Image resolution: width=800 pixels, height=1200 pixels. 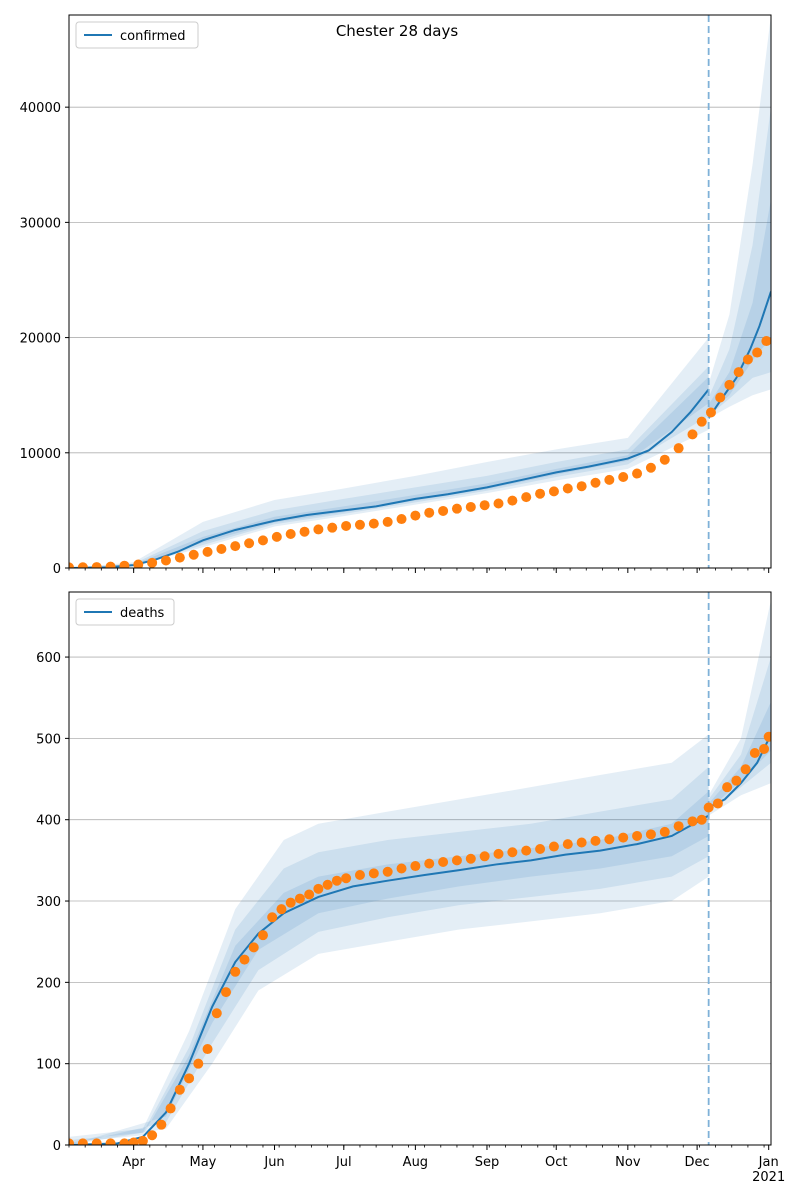 What do you see at coordinates (40, 108) in the screenshot?
I see `y-tick-label: 40000` at bounding box center [40, 108].